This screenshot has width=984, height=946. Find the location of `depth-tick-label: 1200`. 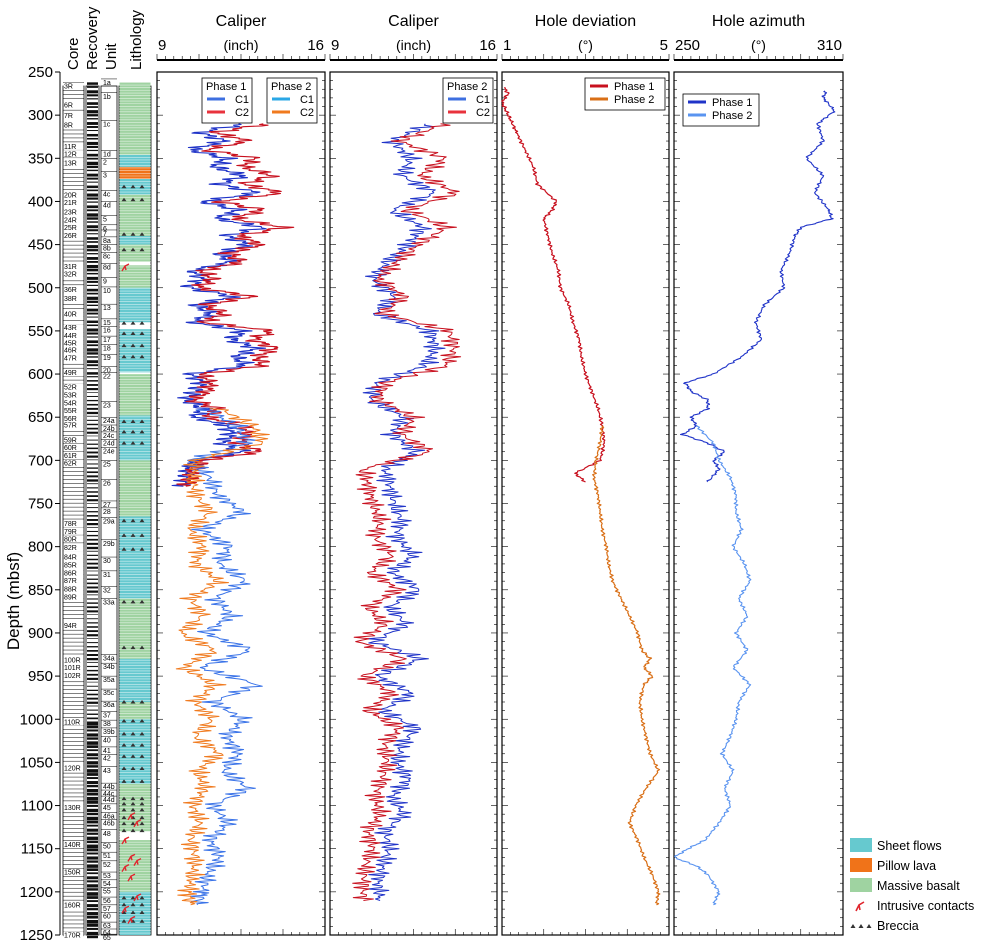

depth-tick-label: 1200 is located at coordinates (36, 892).